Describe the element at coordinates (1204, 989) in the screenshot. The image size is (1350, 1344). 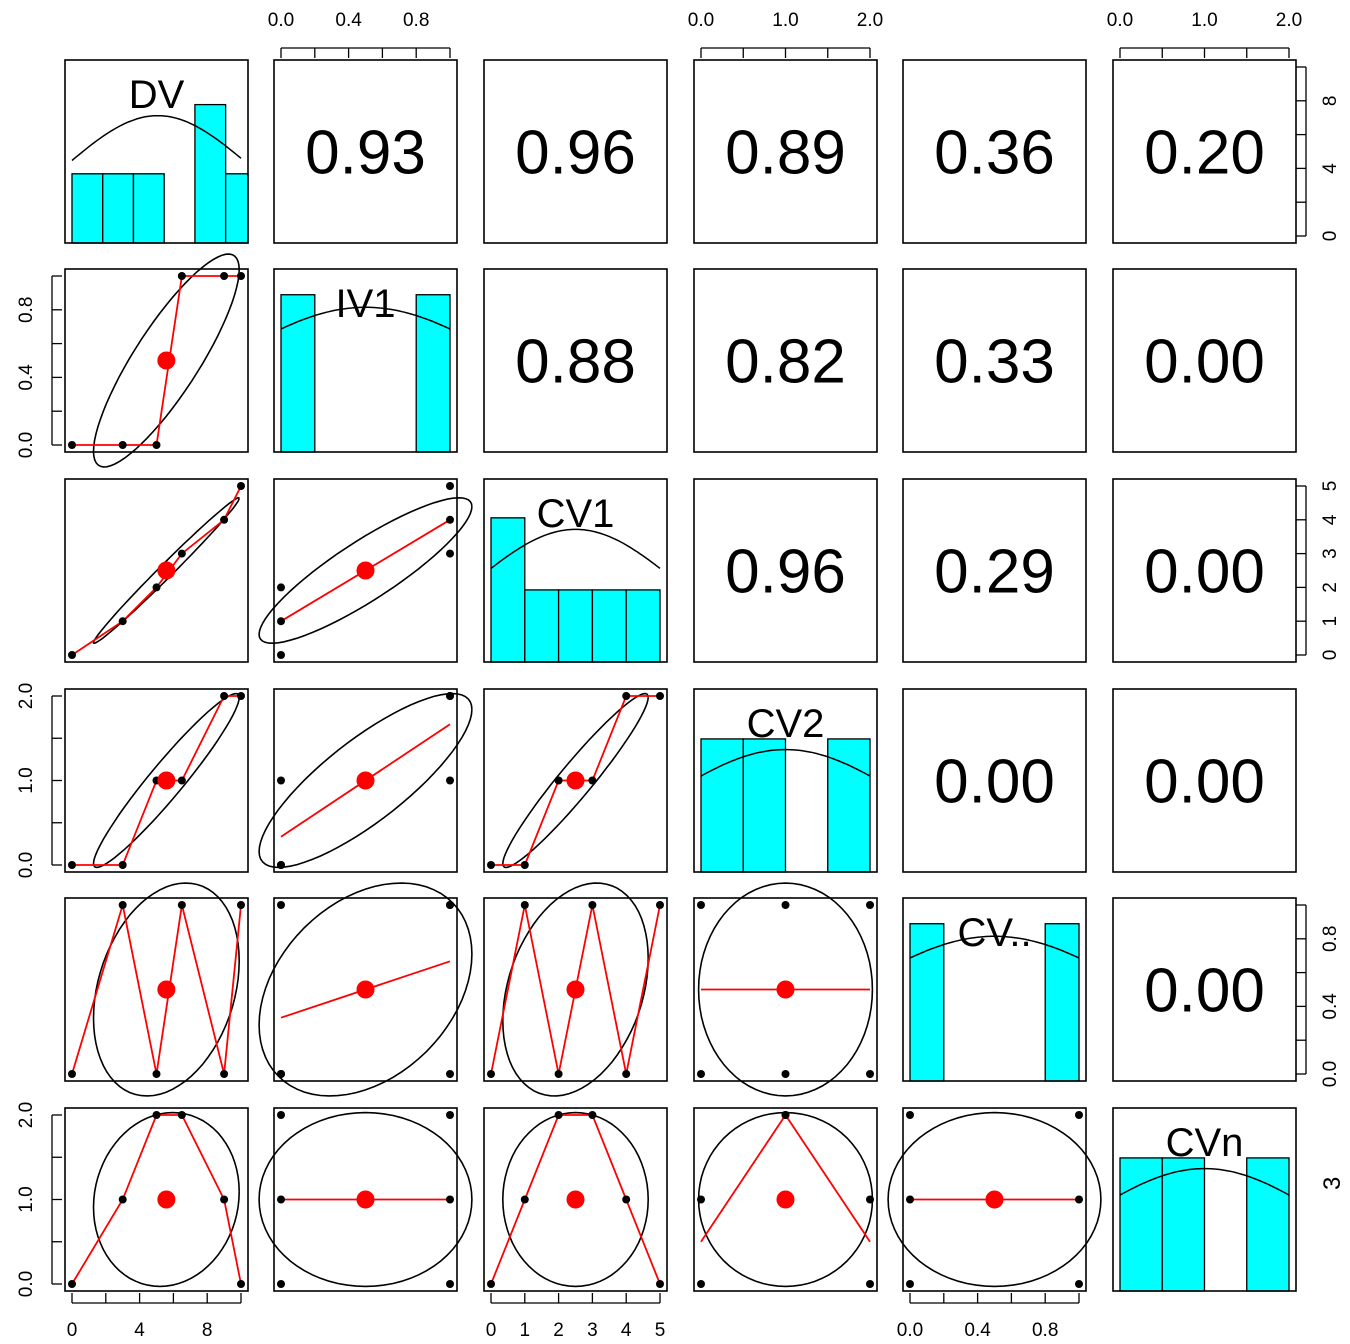
I see `panel-CV..-CVn: 0.00` at that location.